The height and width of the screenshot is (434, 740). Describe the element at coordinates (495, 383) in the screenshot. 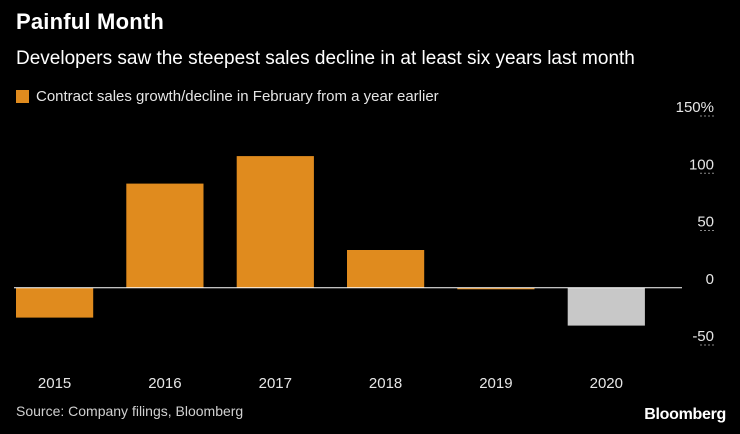

I see `x-tick-label: 2019` at that location.